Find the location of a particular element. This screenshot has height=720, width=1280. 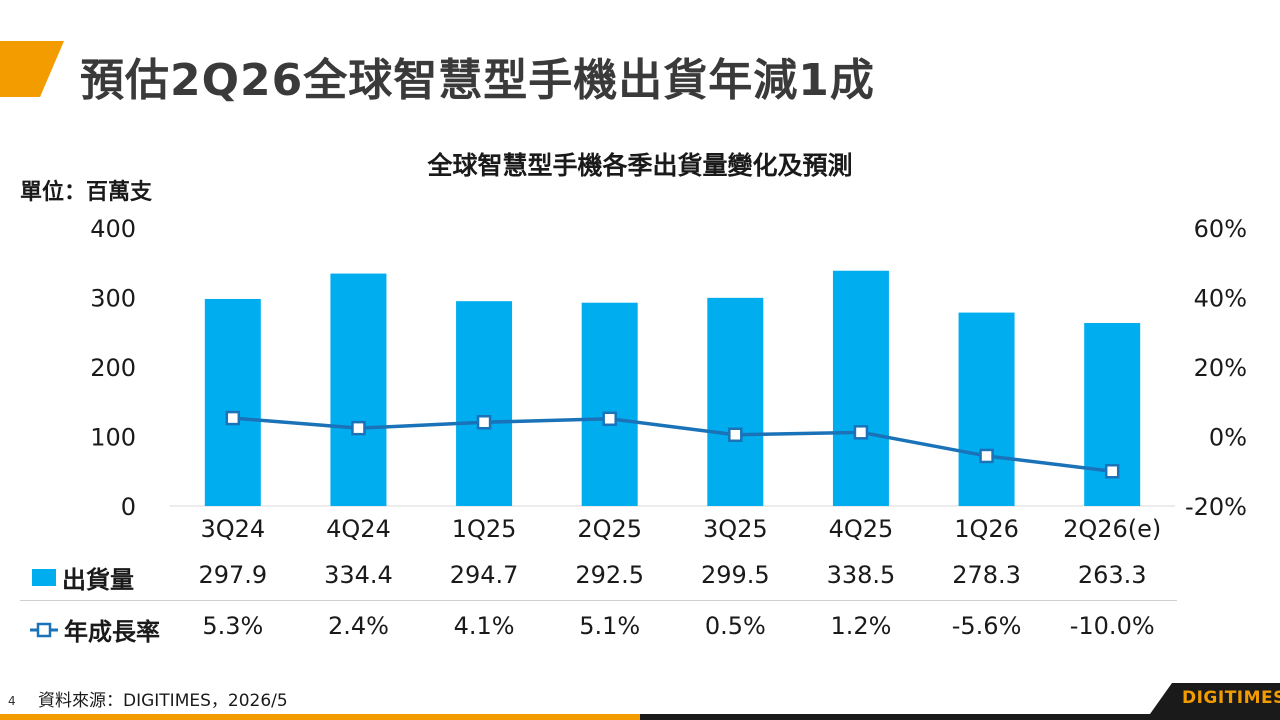

x-category-label: 4Q24 is located at coordinates (358, 529).